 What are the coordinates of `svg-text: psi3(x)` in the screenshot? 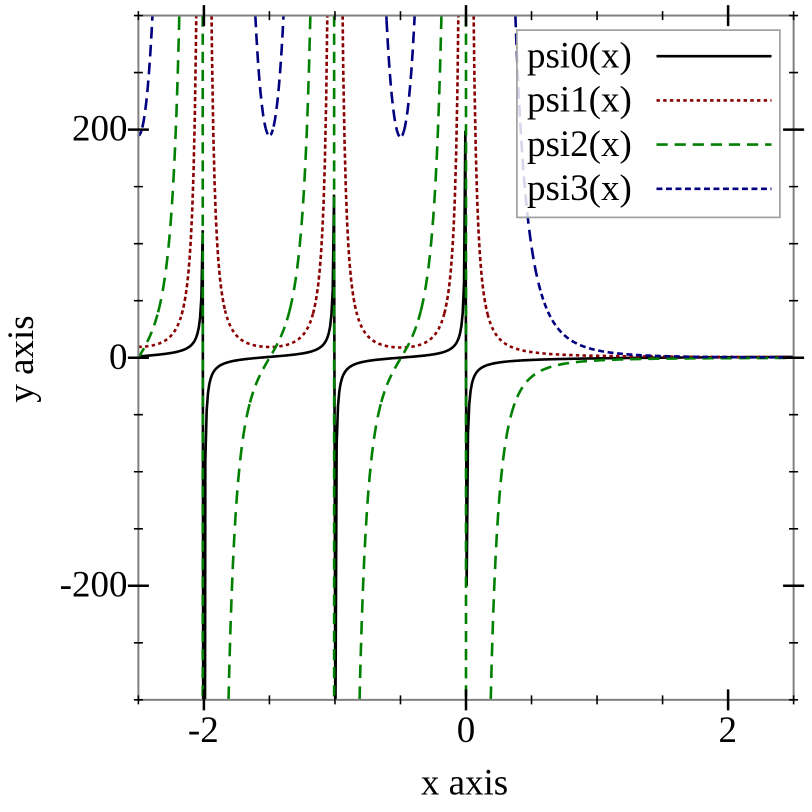 It's located at (579, 188).